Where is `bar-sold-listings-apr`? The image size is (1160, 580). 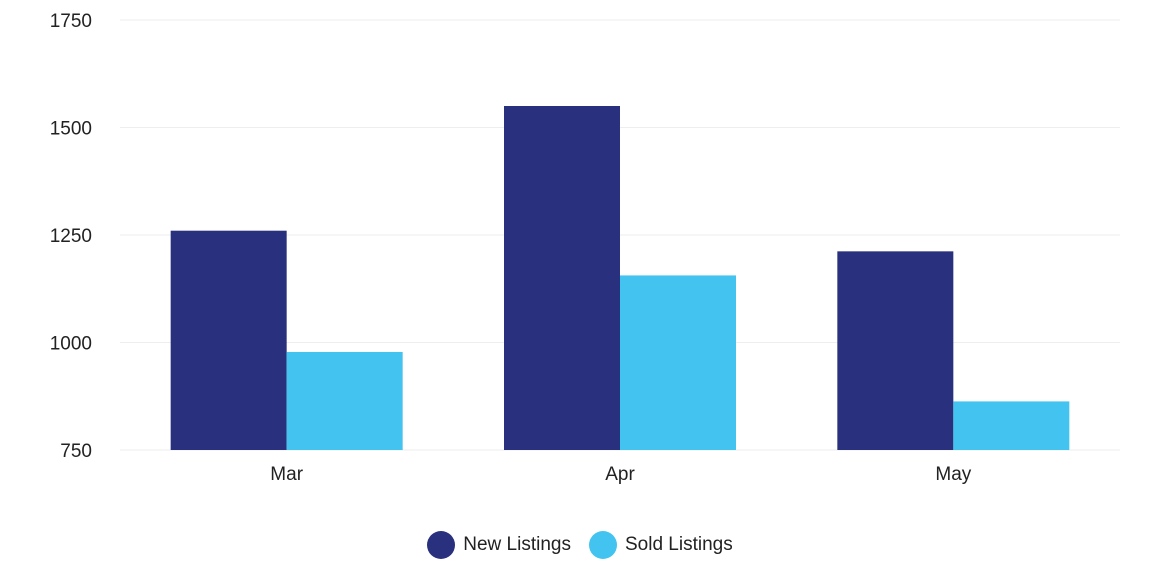 bar-sold-listings-apr is located at coordinates (678, 362).